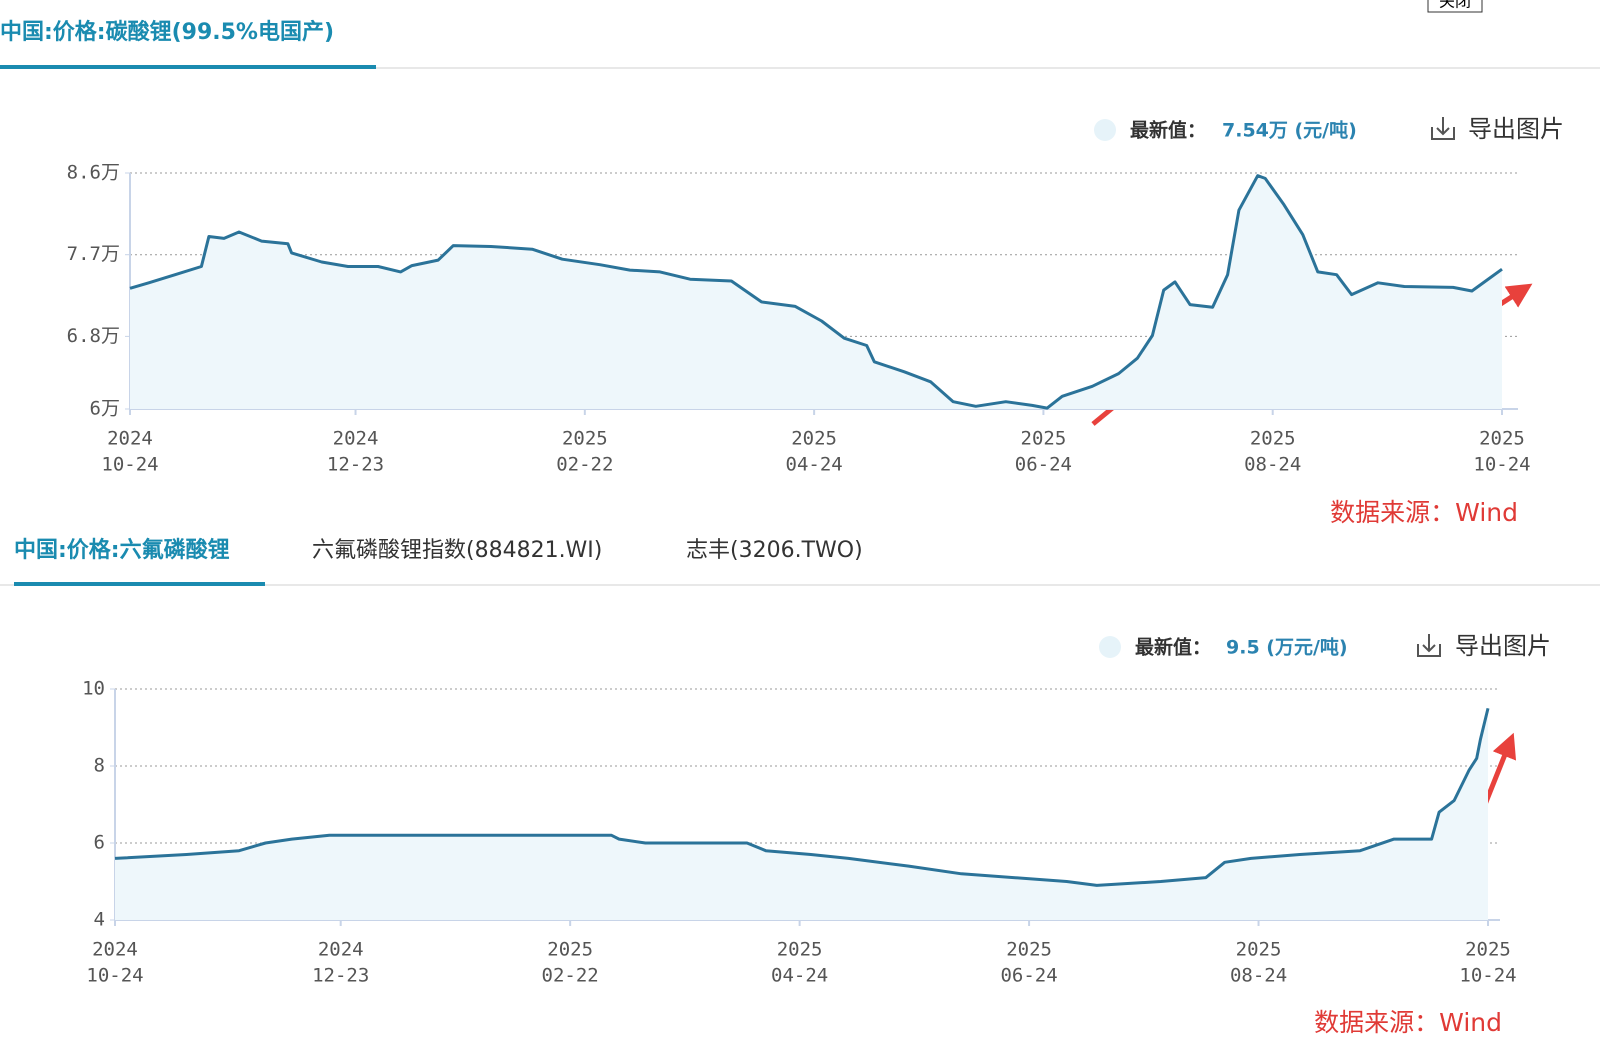 The width and height of the screenshot is (1600, 1061). What do you see at coordinates (99, 843) in the screenshot?
I see `y-tick-label: 6` at bounding box center [99, 843].